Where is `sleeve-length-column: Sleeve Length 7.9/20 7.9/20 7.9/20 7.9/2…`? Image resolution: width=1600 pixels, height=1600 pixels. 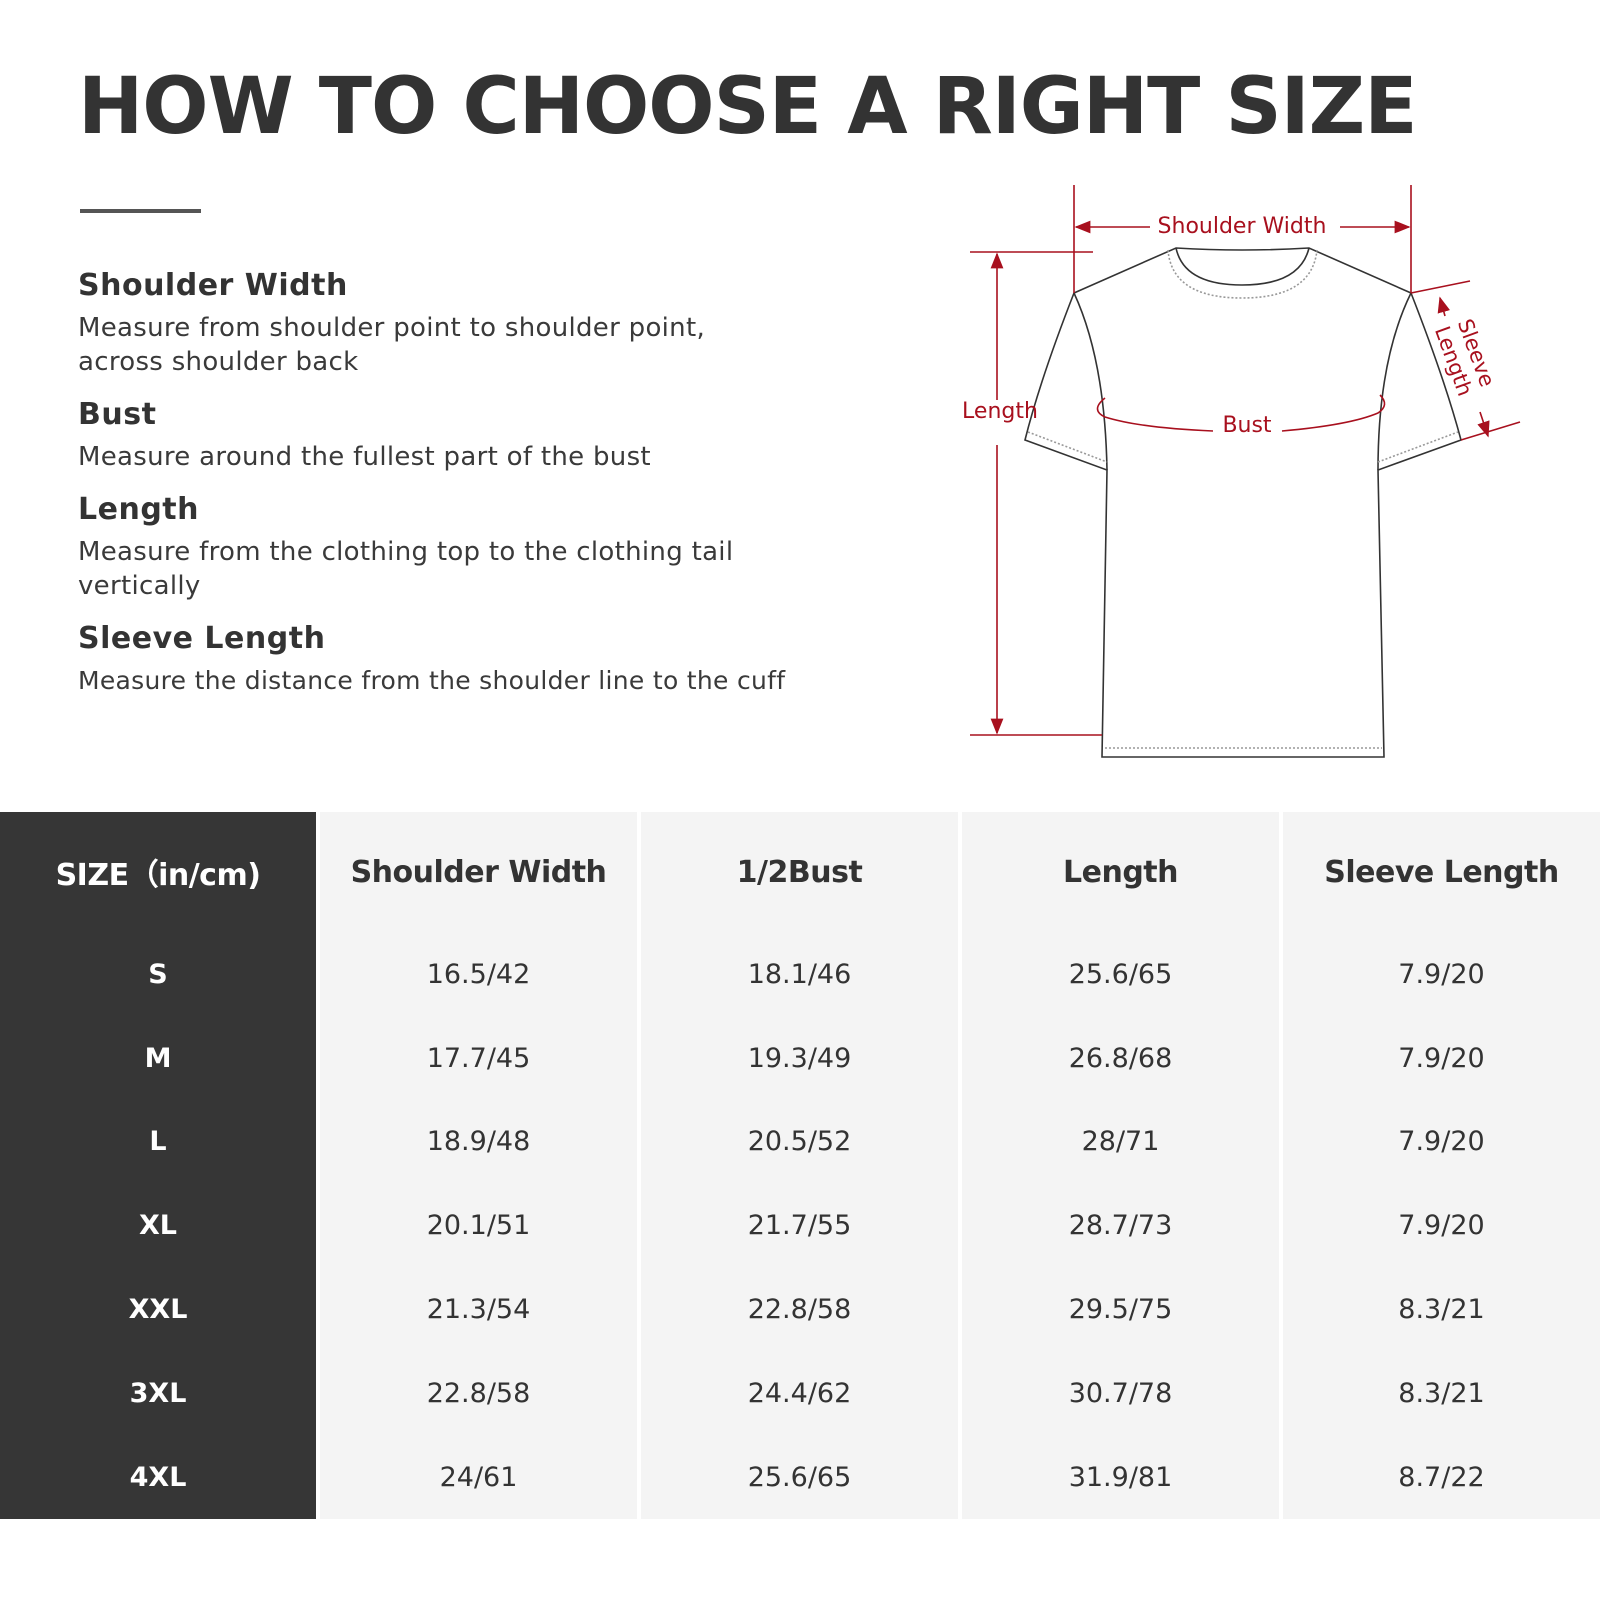 sleeve-length-column: Sleeve Length 7.9/20 7.9/20 7.9/20 7.9/2… is located at coordinates (1441, 1165).